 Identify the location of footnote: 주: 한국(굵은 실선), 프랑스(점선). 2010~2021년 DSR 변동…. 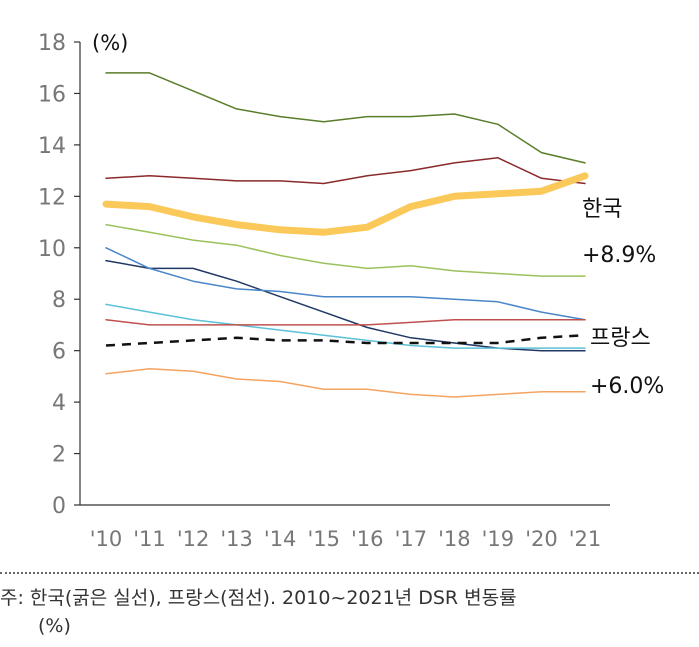
(349, 612).